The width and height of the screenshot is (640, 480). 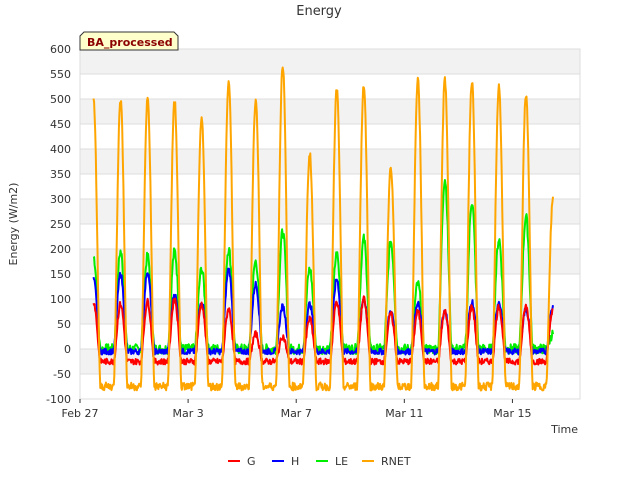 I want to click on y-tick-label: 550, so click(x=60, y=74).